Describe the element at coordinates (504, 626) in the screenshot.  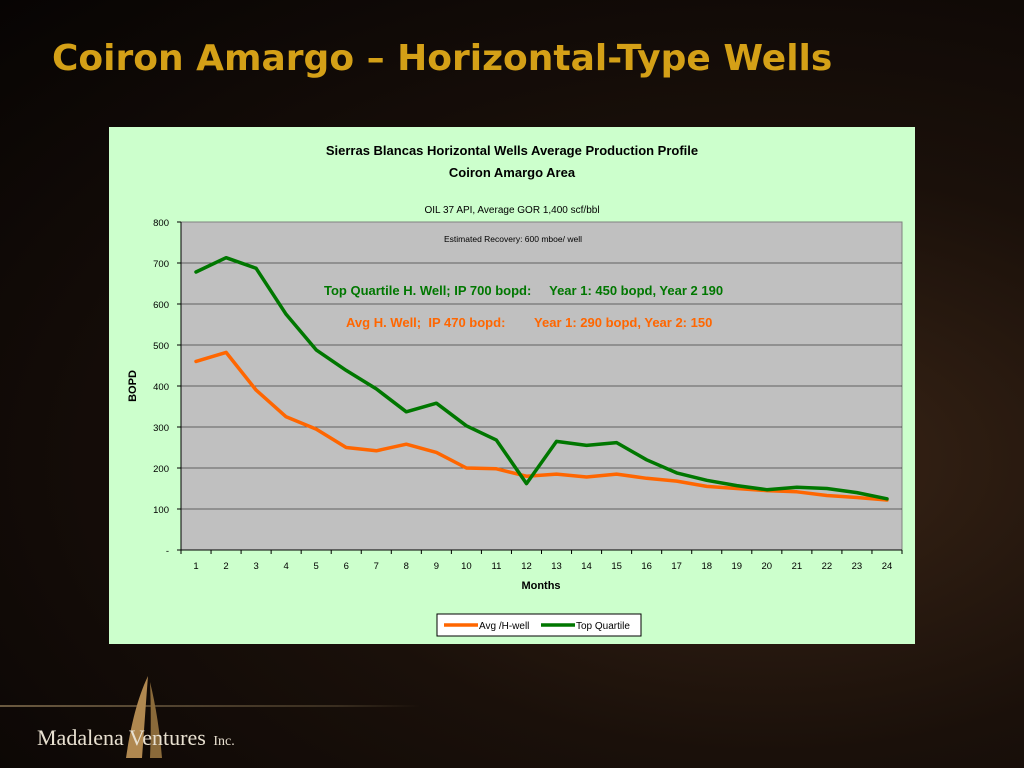
I see `legend-label-avg: Avg /H-well` at that location.